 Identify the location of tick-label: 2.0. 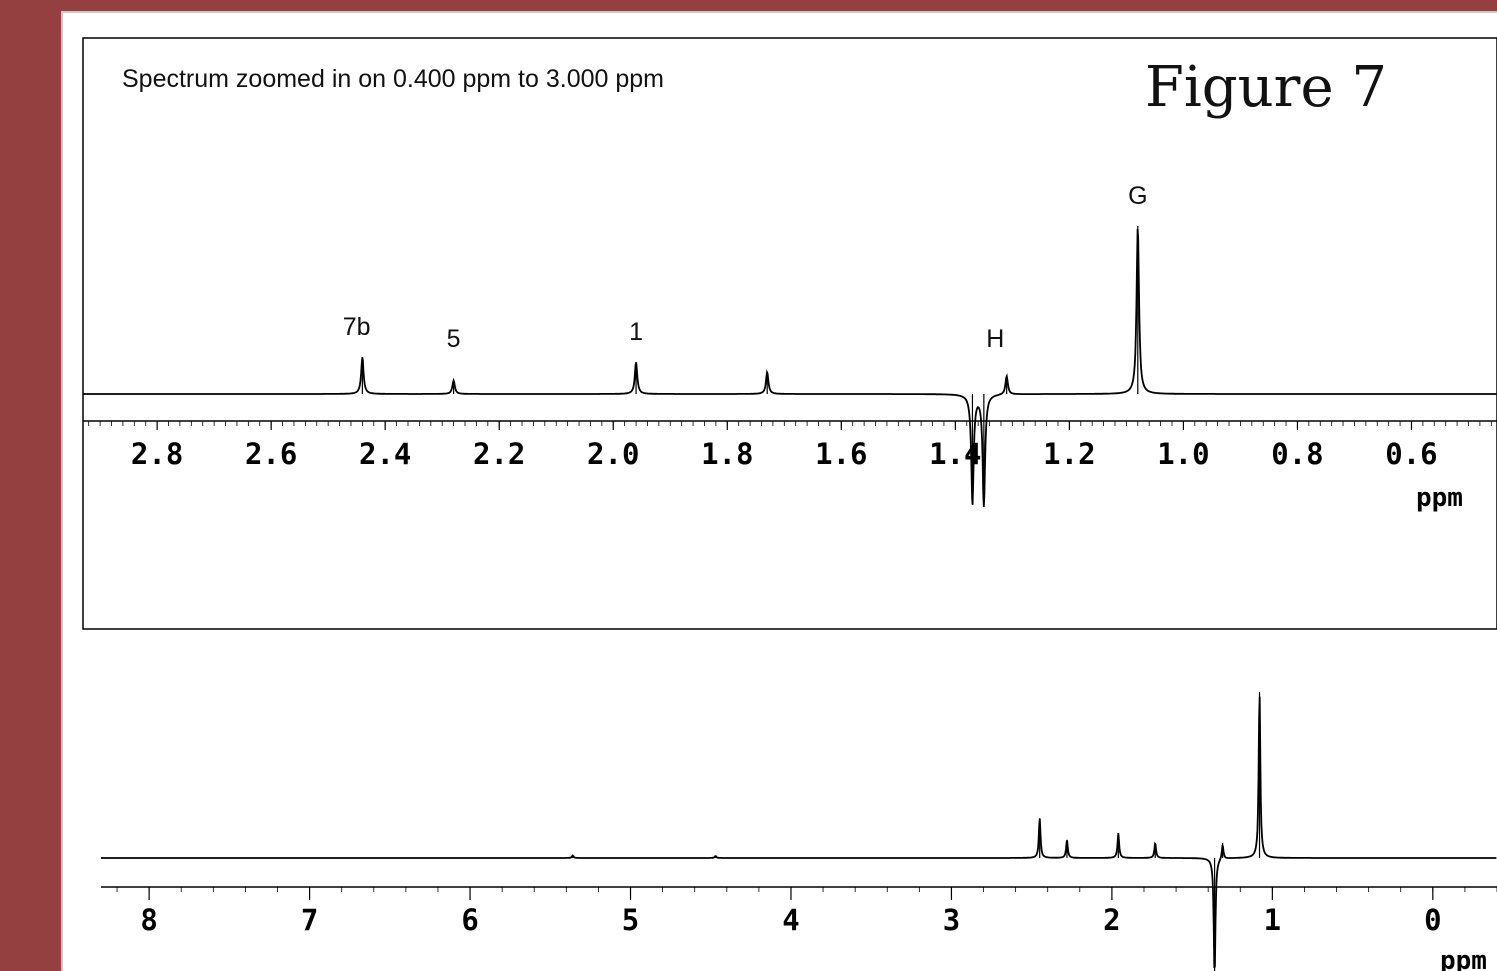
(613, 454).